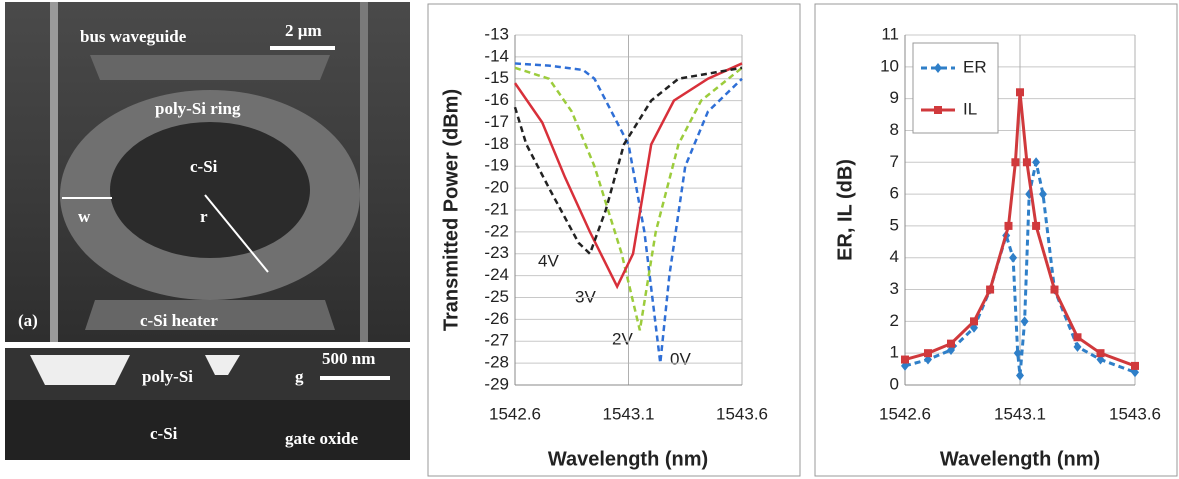 The width and height of the screenshot is (1179, 479). I want to click on y-tick-label: -19, so click(496, 165).